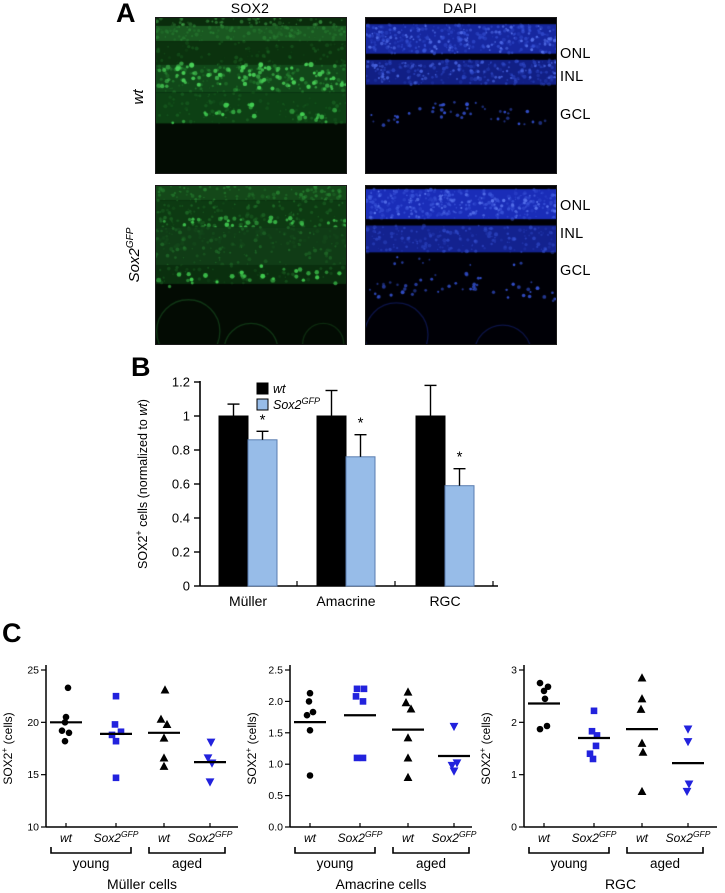 The height and width of the screenshot is (893, 725). I want to click on plot-title: Amacrine cells, so click(380, 884).